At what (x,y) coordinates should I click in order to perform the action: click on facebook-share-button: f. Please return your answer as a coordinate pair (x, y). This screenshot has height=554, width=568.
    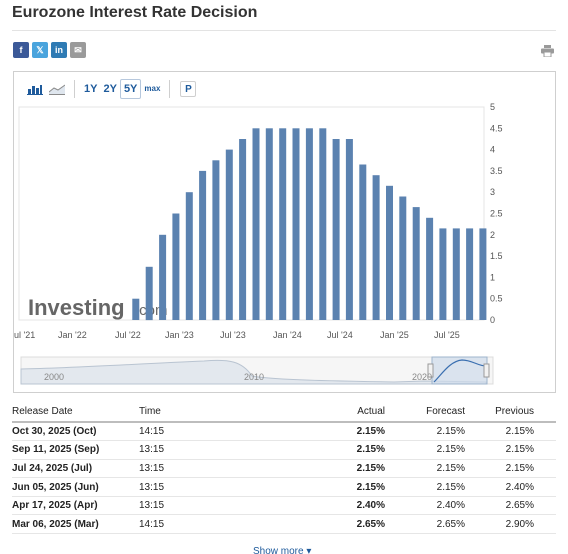
    Looking at the image, I should click on (21, 50).